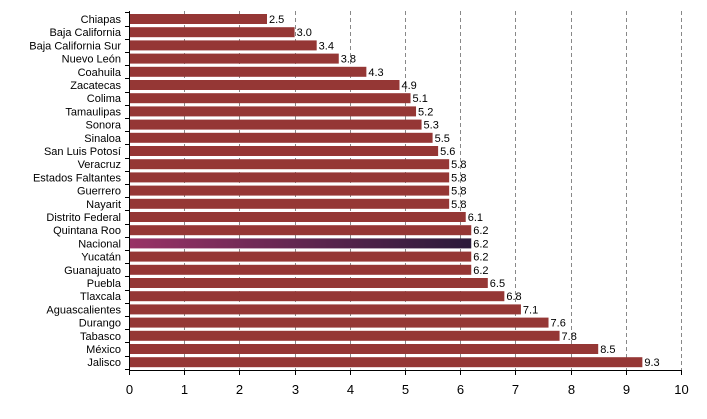 The image size is (707, 419). What do you see at coordinates (530, 310) in the screenshot?
I see `value-label: 7.1` at bounding box center [530, 310].